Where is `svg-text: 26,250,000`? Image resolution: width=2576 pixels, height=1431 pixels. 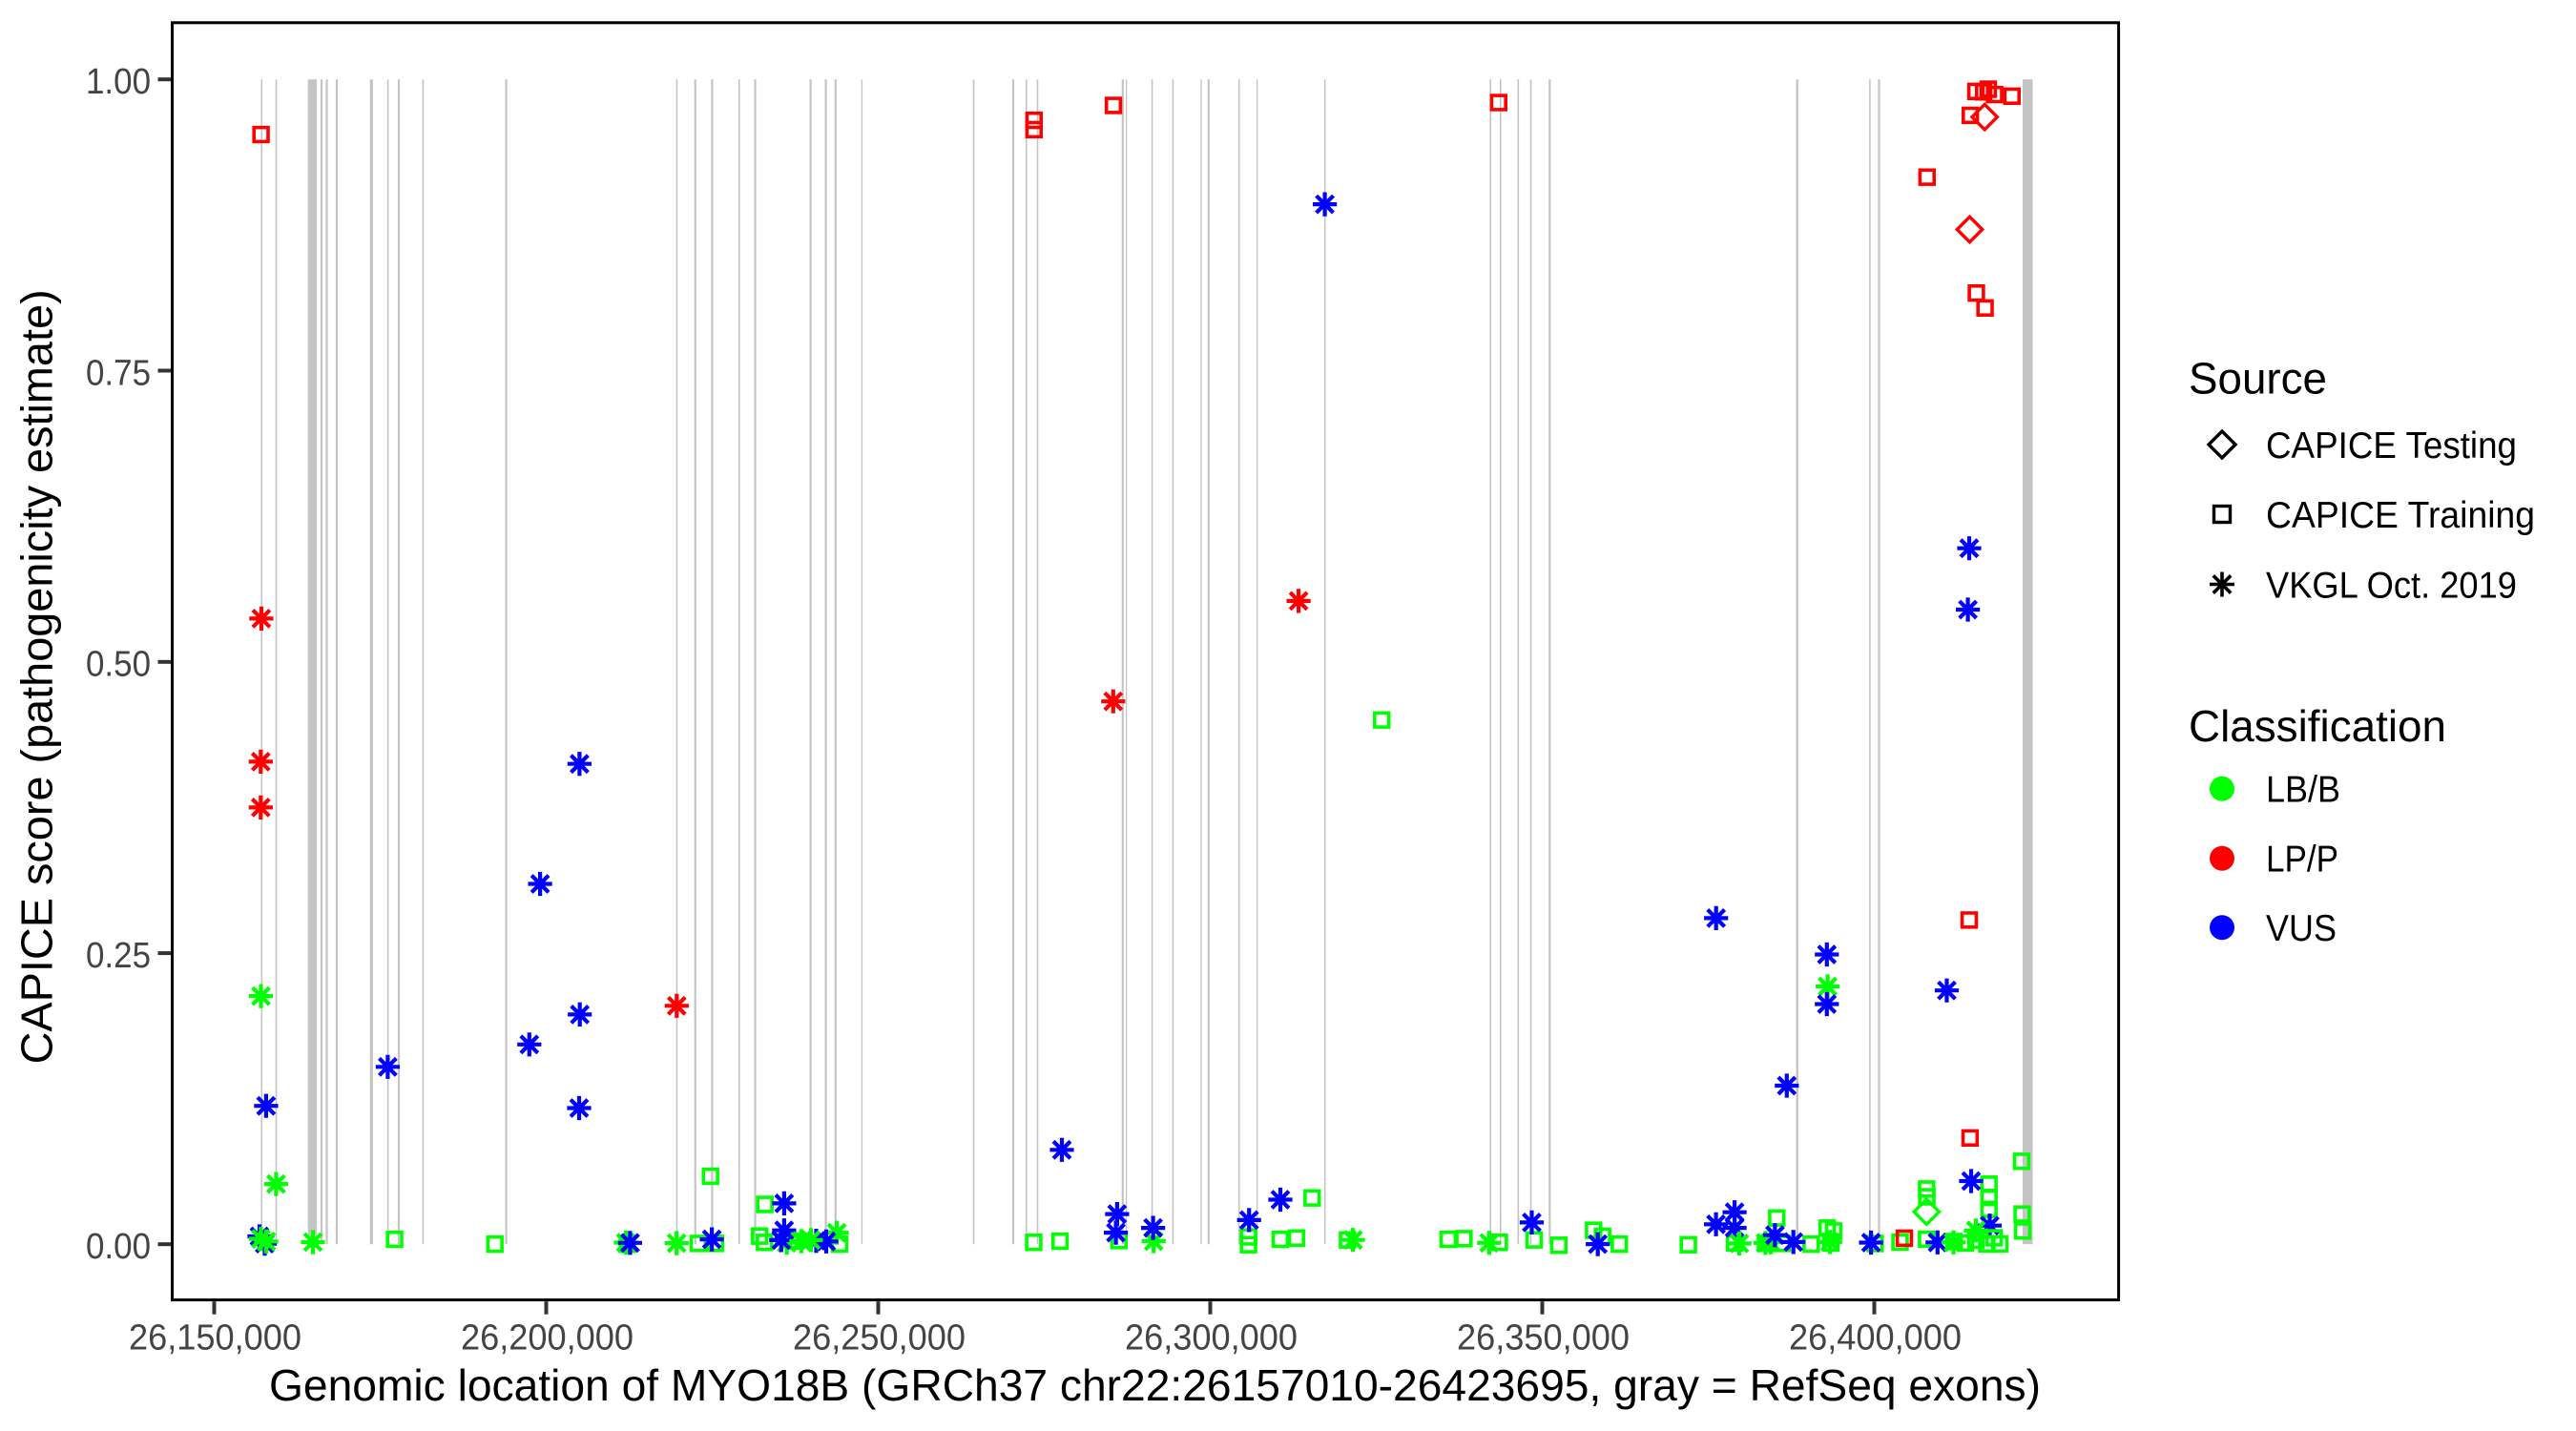
svg-text: 26,250,000 is located at coordinates (879, 1338).